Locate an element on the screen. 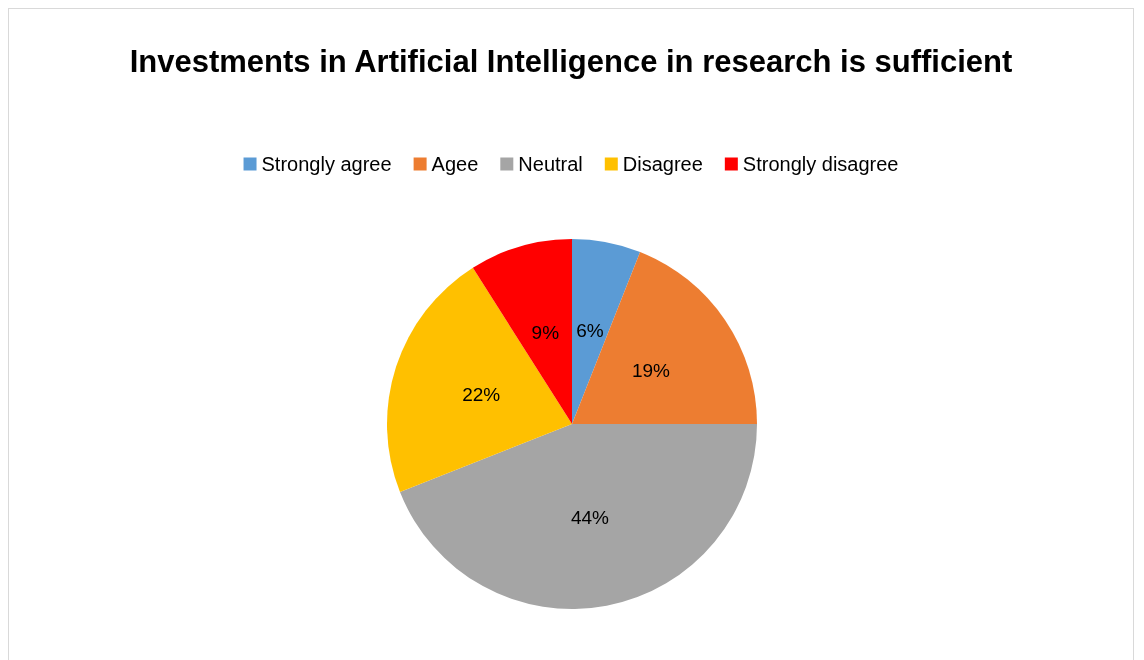 This screenshot has width=1144, height=660. data-label: 9% is located at coordinates (545, 332).